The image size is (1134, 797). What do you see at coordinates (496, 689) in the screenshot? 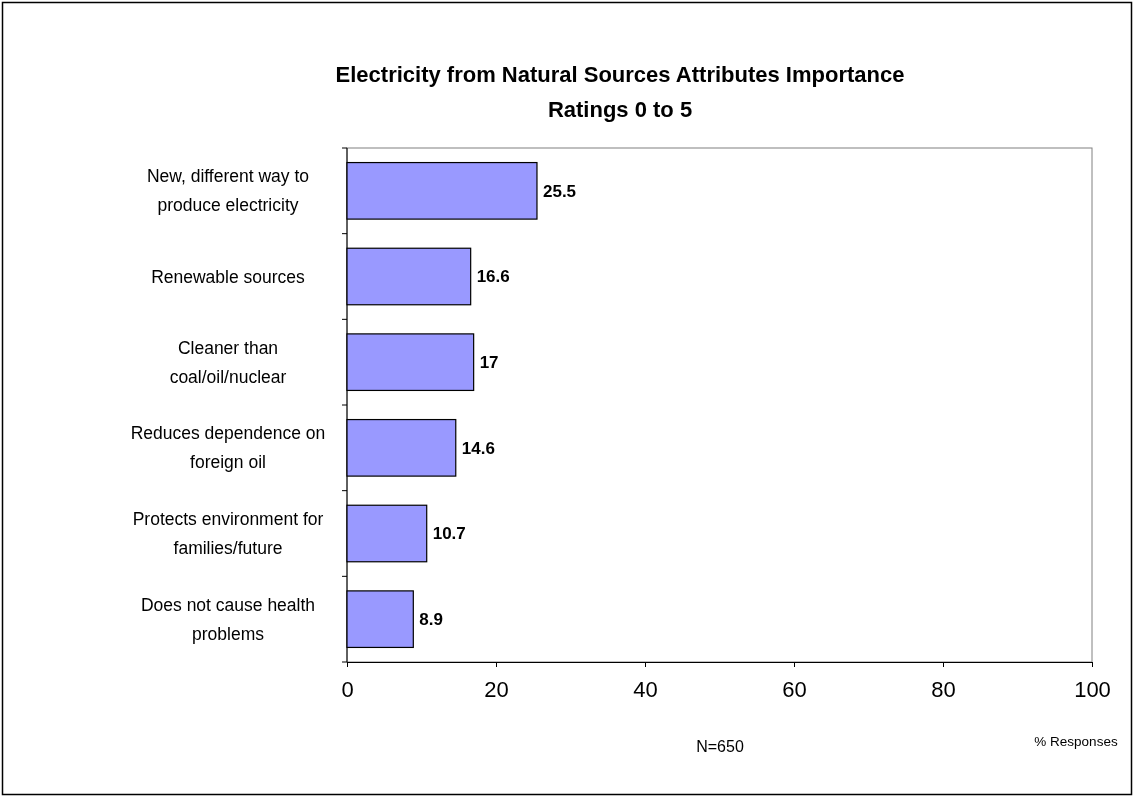
I see `x-tick-label: 20` at bounding box center [496, 689].